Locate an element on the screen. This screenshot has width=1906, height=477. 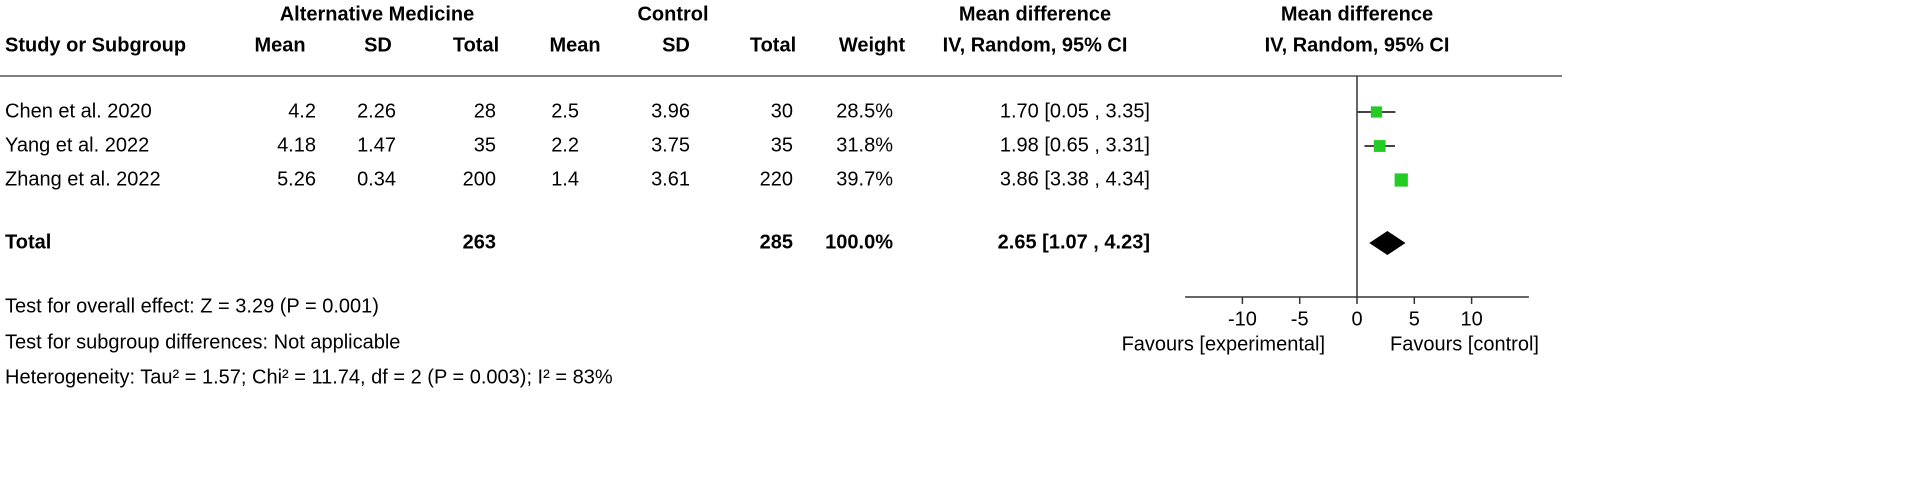
x-label: Favours [experimental] is located at coordinates (1223, 344).